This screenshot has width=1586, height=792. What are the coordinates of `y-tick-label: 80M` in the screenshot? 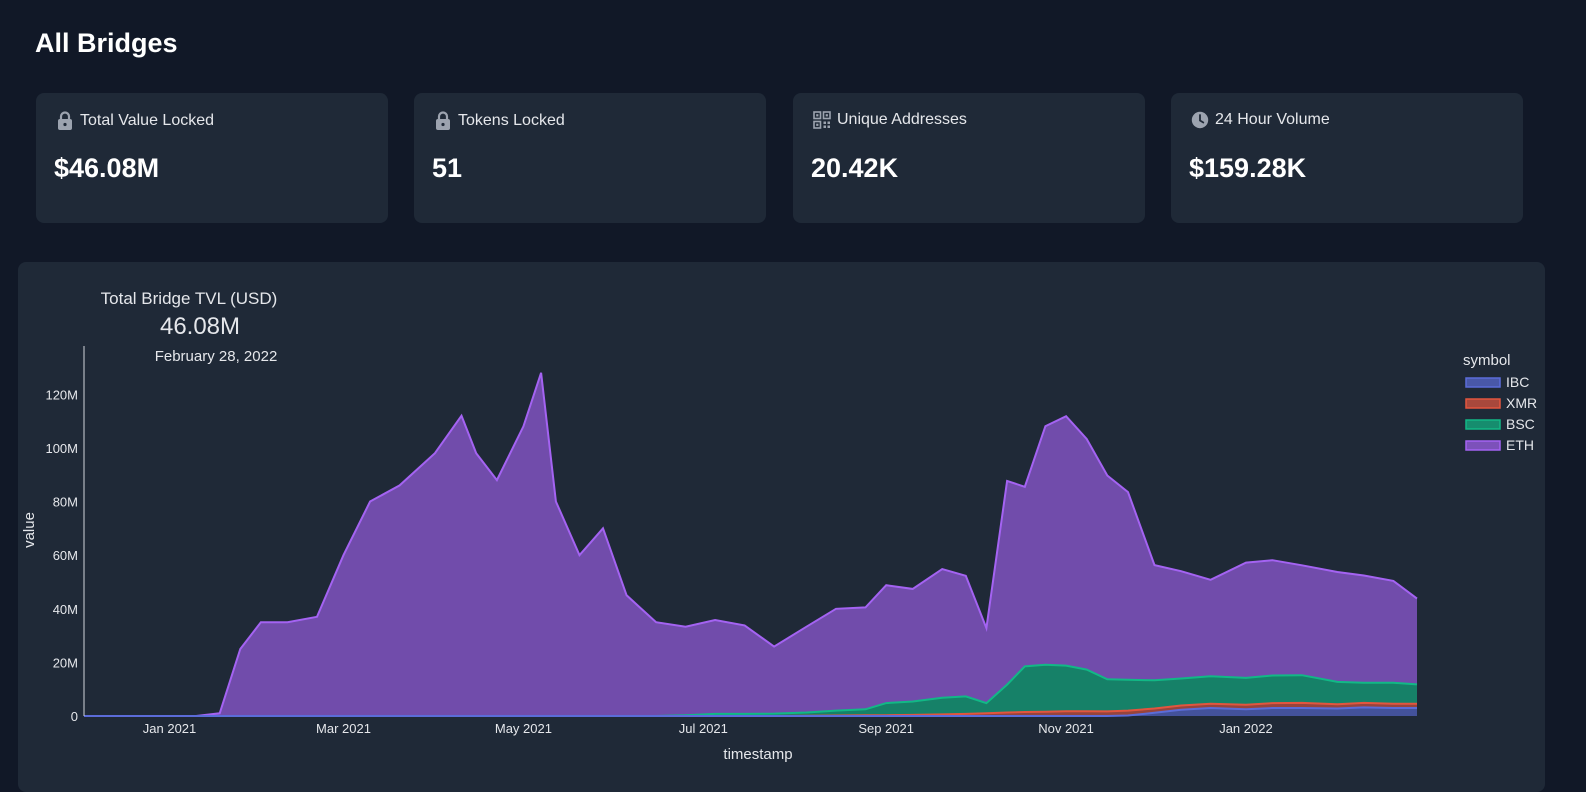 It's located at (65, 502).